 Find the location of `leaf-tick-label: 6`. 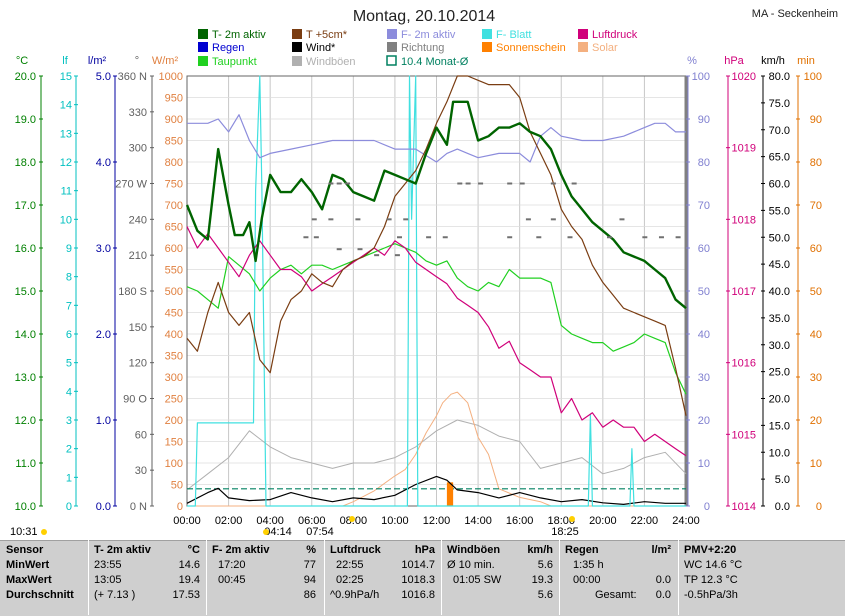

leaf-tick-label: 6 is located at coordinates (69, 335).